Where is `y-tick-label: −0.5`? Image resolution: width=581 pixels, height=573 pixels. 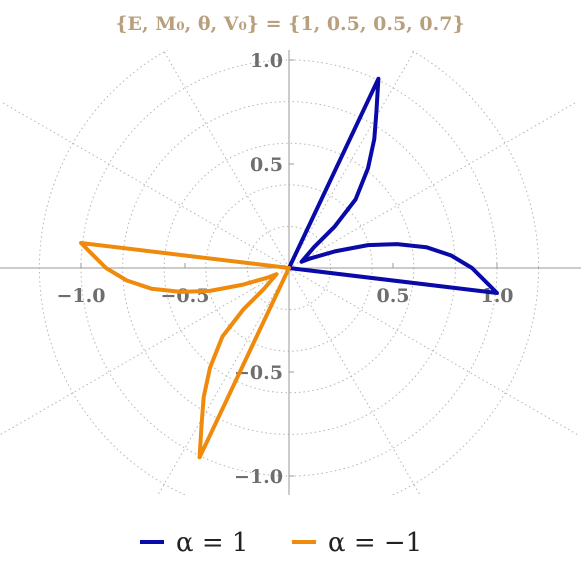 y-tick-label: −0.5 is located at coordinates (258, 373).